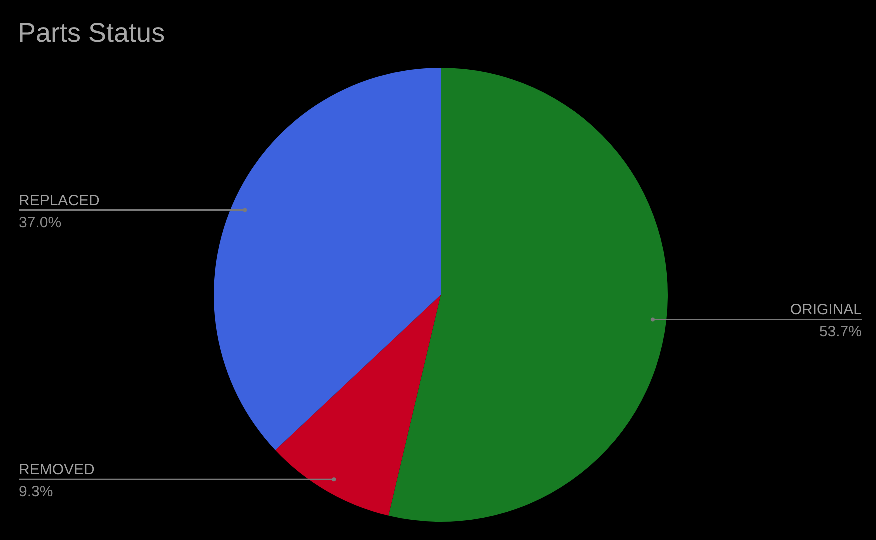  What do you see at coordinates (840, 332) in the screenshot?
I see `data-label: 53.7%` at bounding box center [840, 332].